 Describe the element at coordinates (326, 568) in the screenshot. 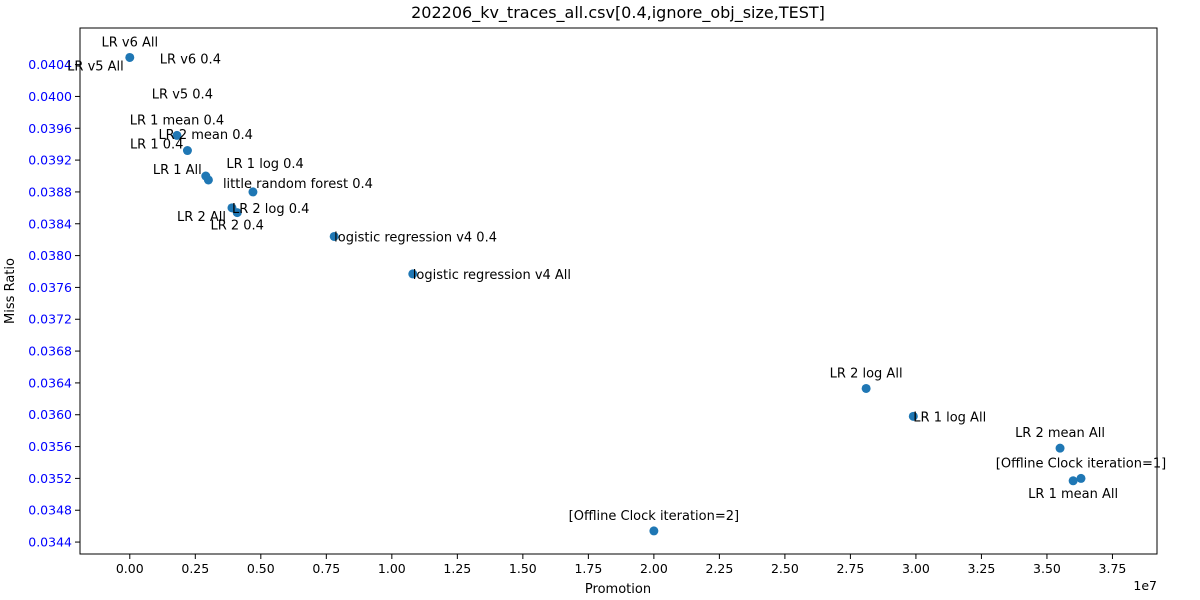

I see `x-tick-label: 0.75` at that location.